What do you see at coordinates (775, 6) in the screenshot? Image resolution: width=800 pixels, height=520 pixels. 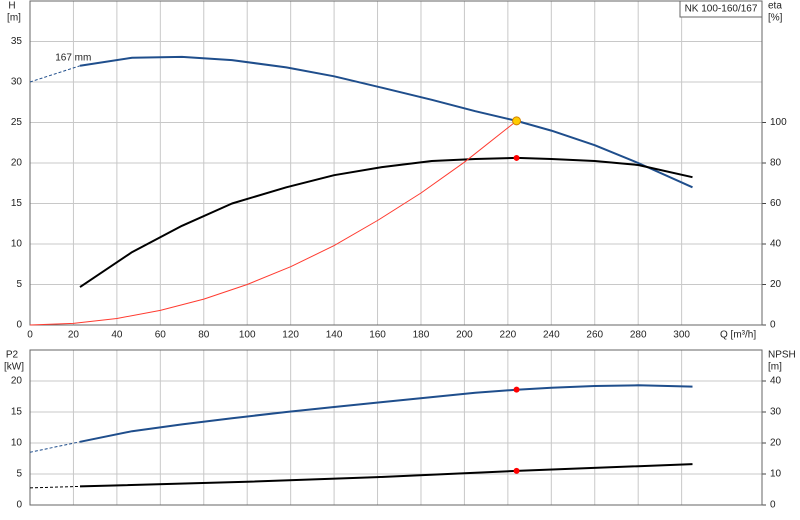 I see `y2-axis-label: eta` at bounding box center [775, 6].